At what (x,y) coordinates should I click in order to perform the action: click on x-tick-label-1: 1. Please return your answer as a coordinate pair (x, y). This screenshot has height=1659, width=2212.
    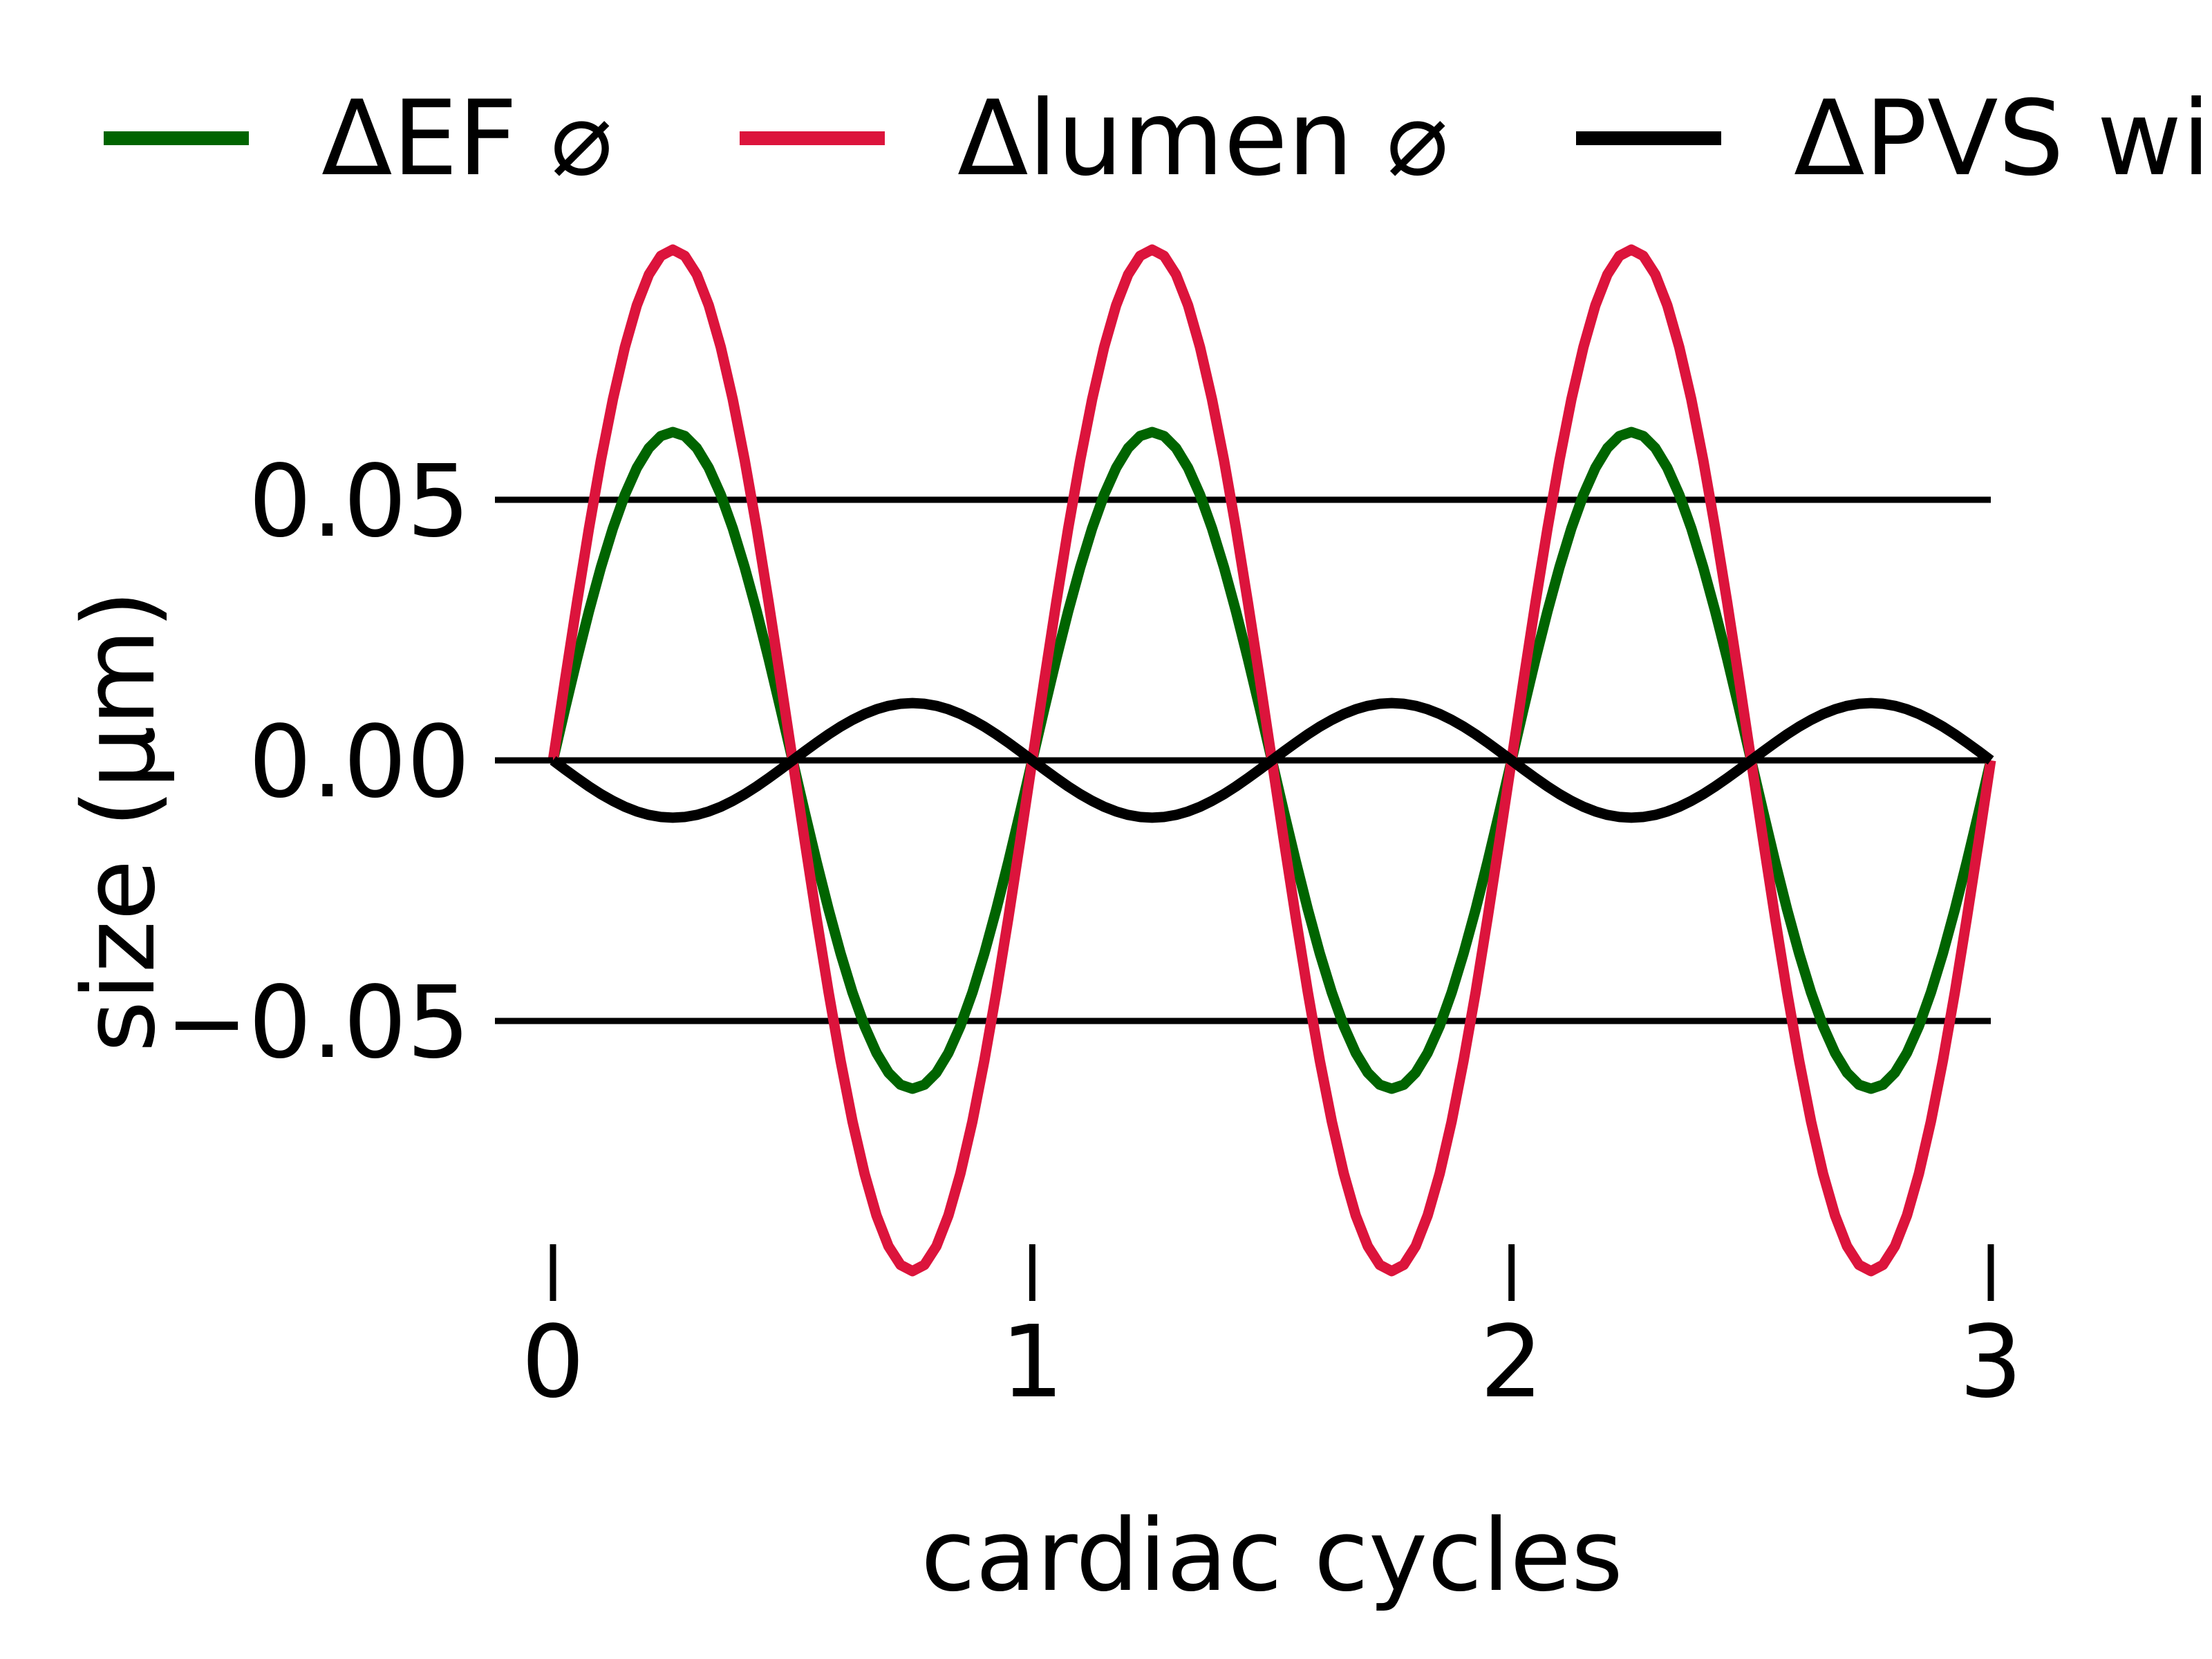
    Looking at the image, I should click on (1033, 1362).